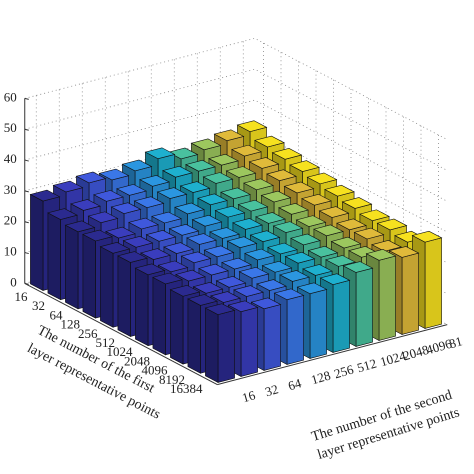  I want to click on z-tick-label: 10, so click(10, 251).